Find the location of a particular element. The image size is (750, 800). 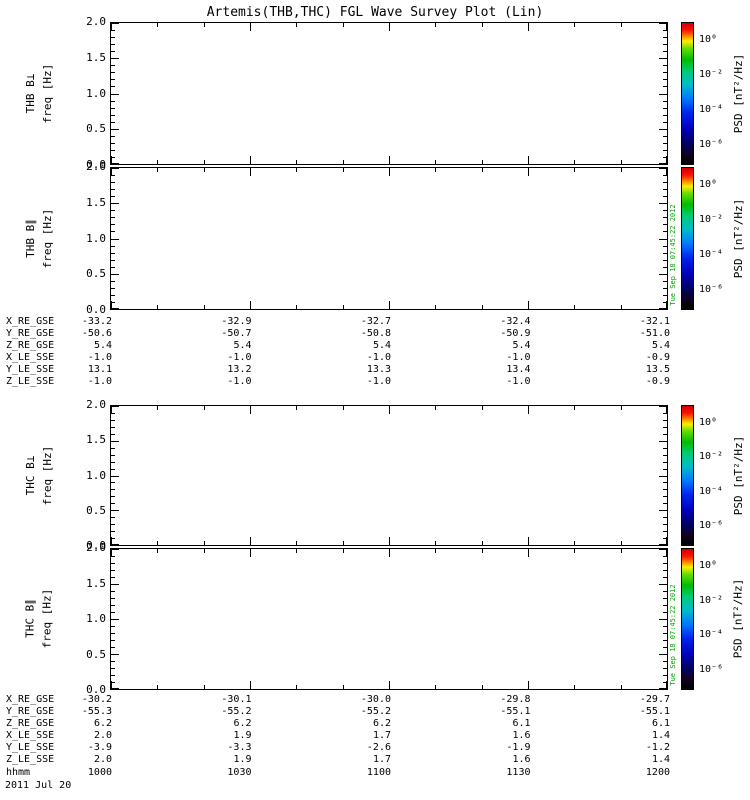

ephemeris-value: -1.9 is located at coordinates (518, 747).